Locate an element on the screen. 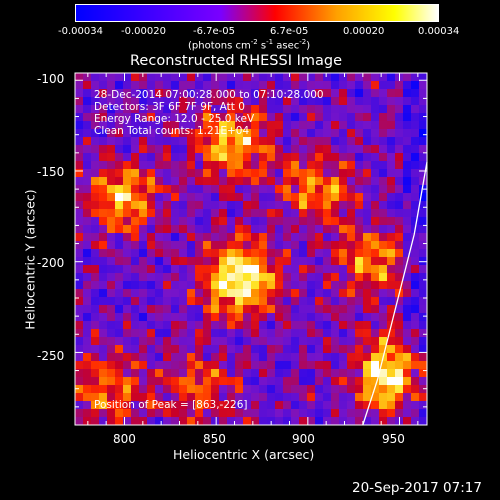 Image resolution: width=500 pixels, height=500 pixels. colorbar-tick-label-2: -6.7e-05 is located at coordinates (214, 31).